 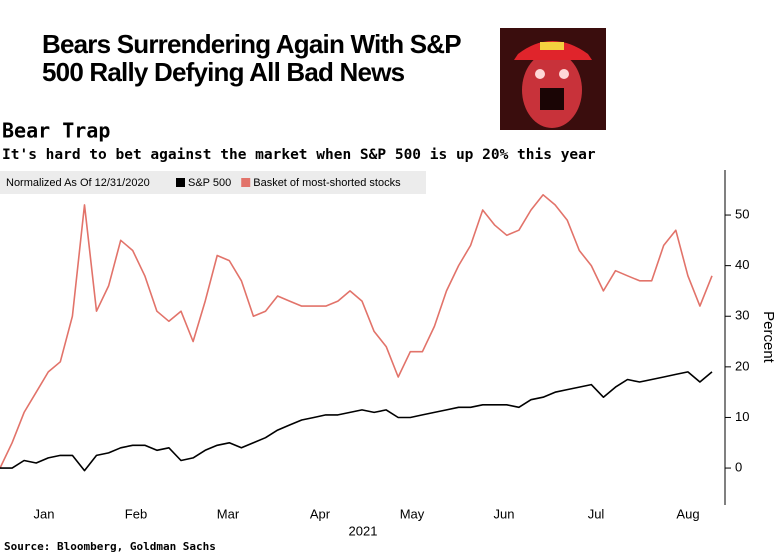 I want to click on chart-title: Bear Trap, so click(x=56, y=131).